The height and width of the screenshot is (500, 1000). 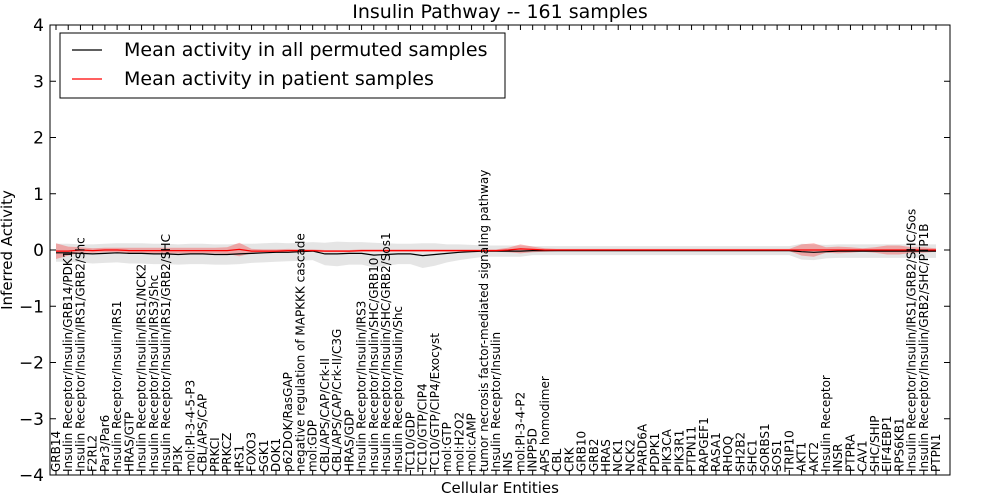 I want to click on x-tick-label: DOK1, so click(x=276, y=455).